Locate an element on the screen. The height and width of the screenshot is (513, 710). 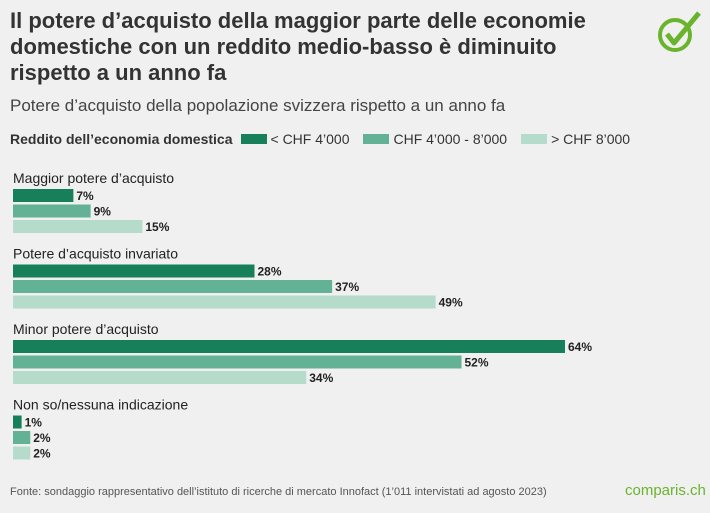
data-label: 49% is located at coordinates (451, 303).